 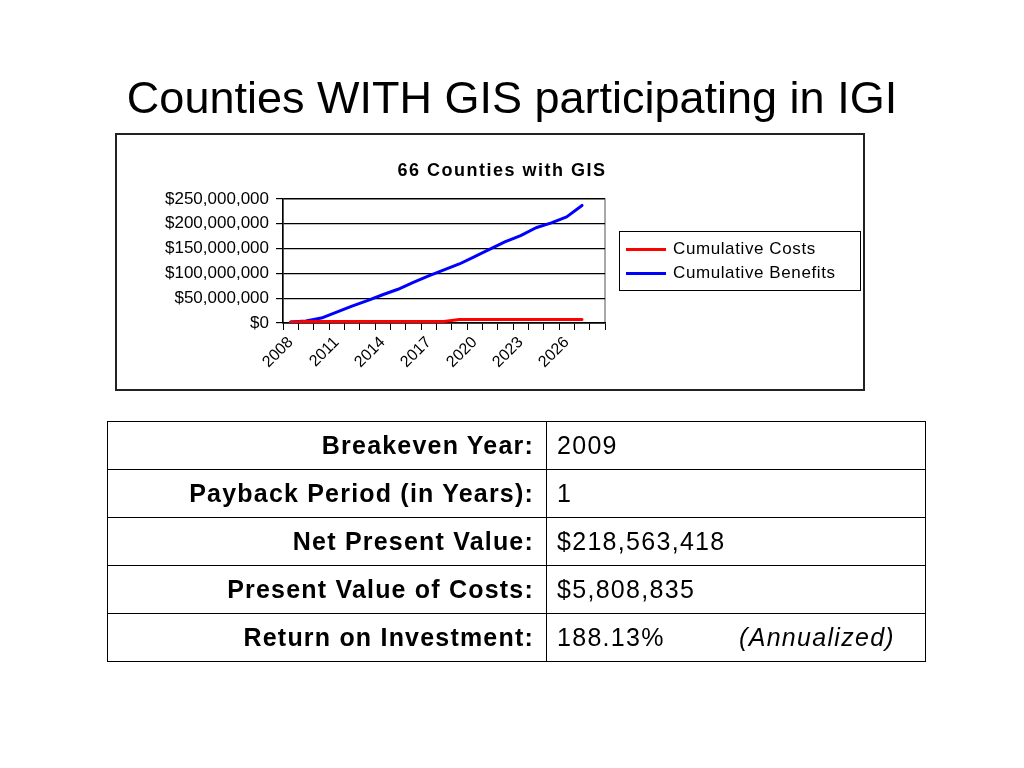 I want to click on text: Return on Investment:, so click(x=327, y=637).